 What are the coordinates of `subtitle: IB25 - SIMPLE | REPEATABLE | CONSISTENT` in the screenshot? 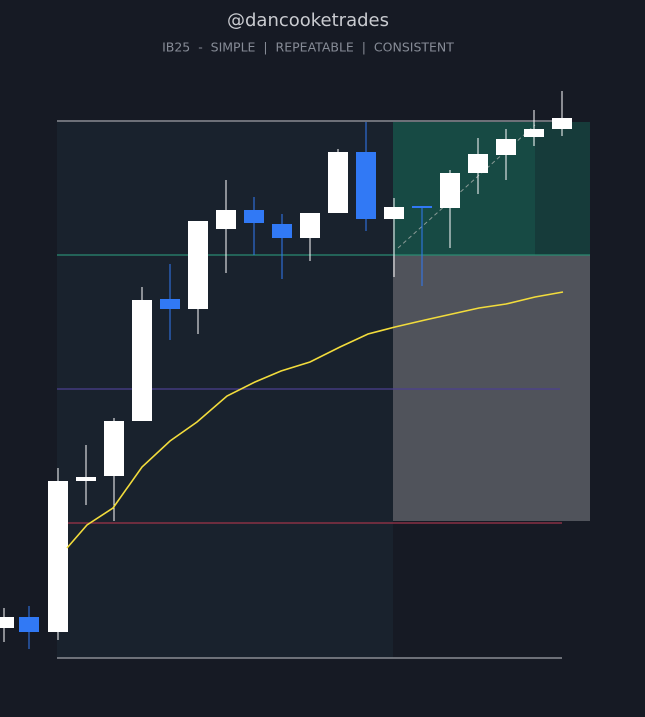 It's located at (308, 47).